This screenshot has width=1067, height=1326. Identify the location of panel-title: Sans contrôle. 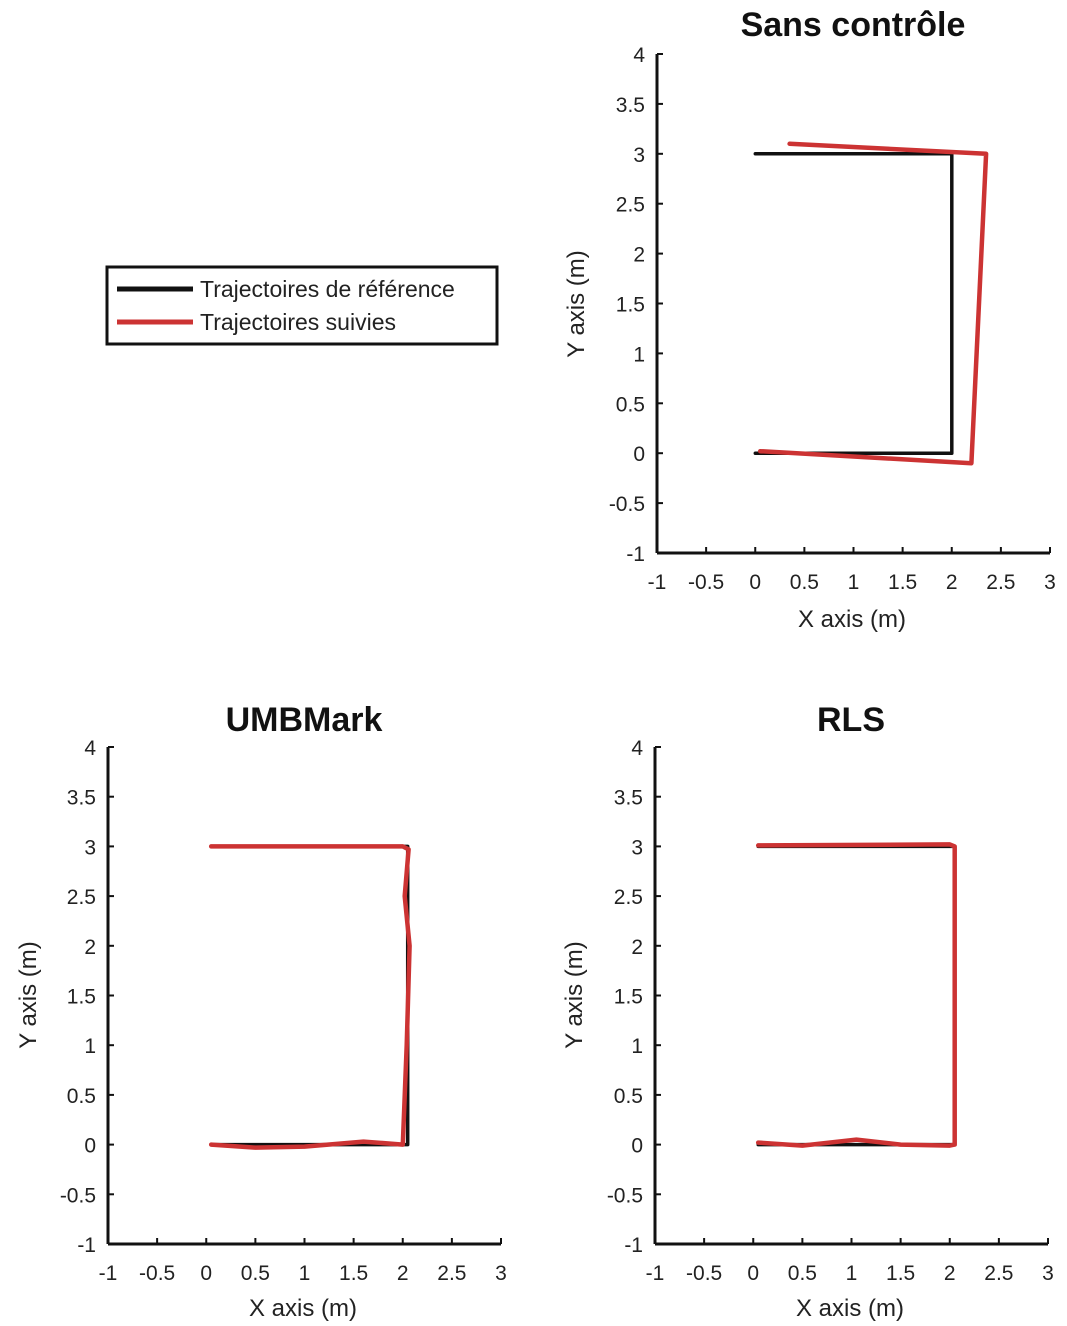
(853, 25).